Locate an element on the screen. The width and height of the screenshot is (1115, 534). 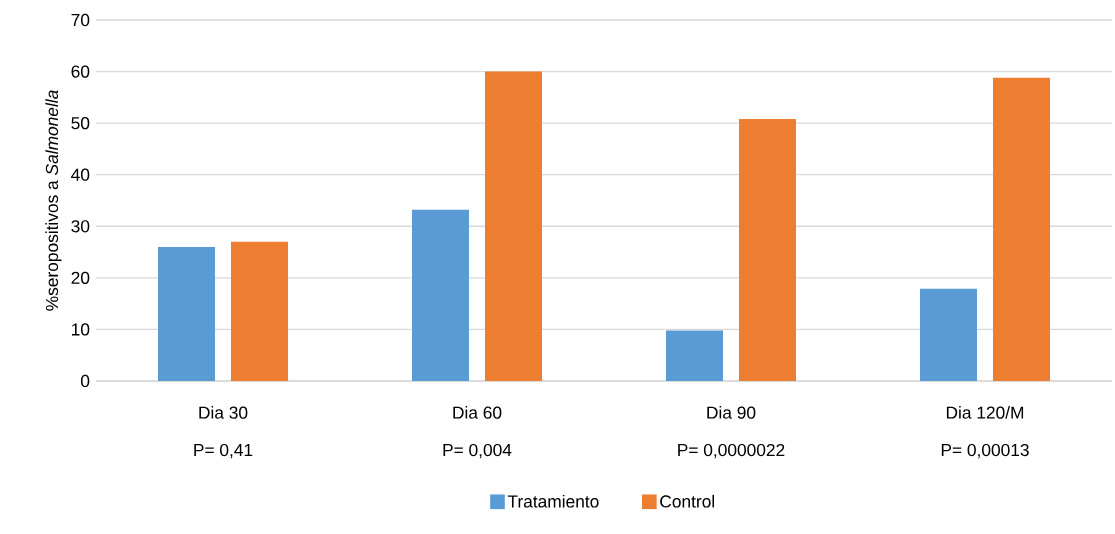
x-tick-label: Dia 60 is located at coordinates (477, 412).